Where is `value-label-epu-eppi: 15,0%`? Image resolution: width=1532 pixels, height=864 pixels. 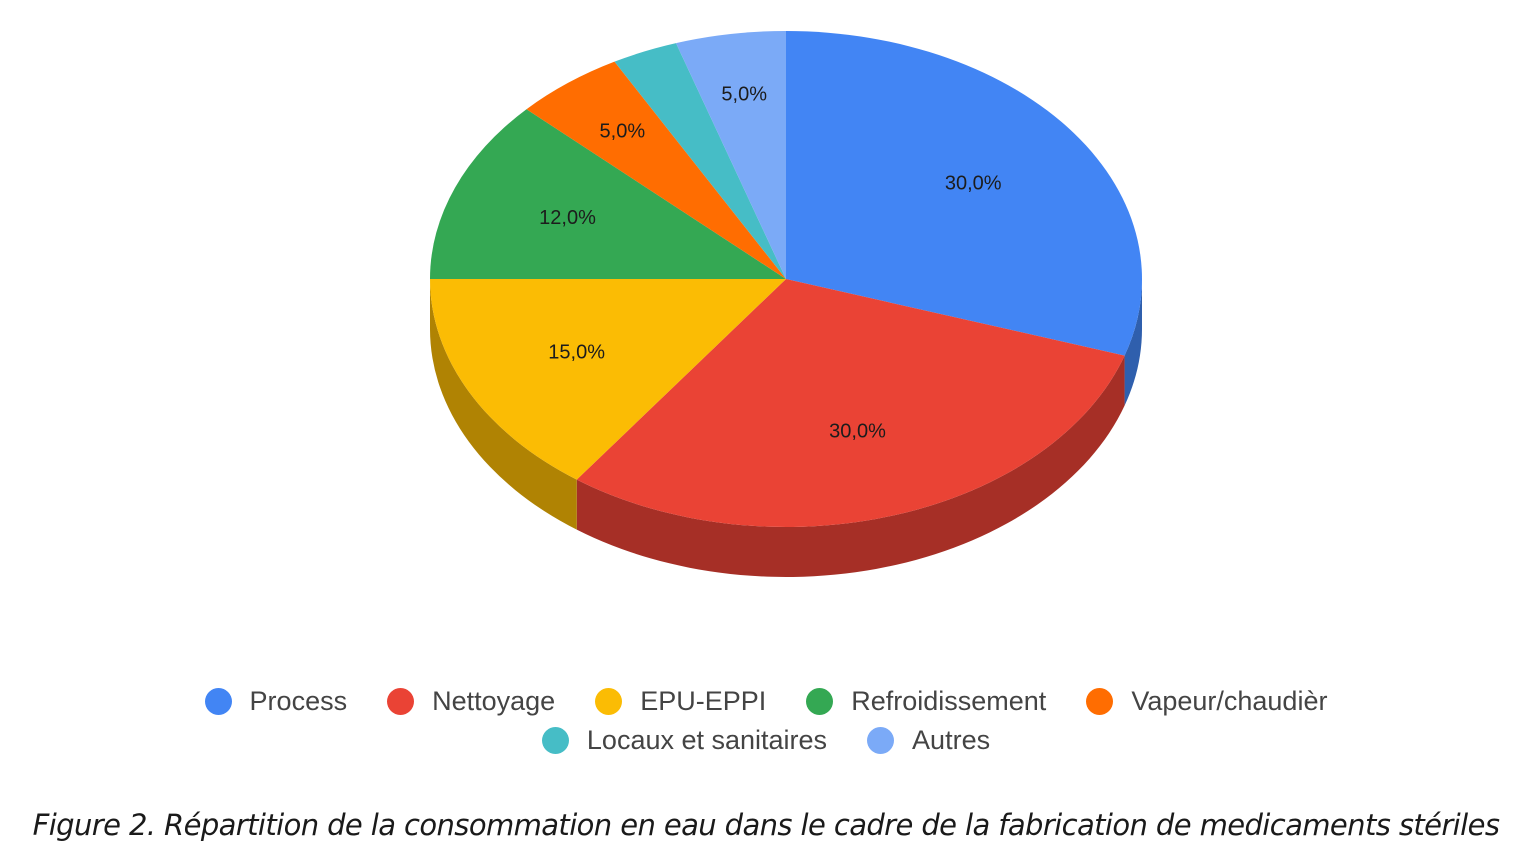
value-label-epu-eppi: 15,0% is located at coordinates (576, 353).